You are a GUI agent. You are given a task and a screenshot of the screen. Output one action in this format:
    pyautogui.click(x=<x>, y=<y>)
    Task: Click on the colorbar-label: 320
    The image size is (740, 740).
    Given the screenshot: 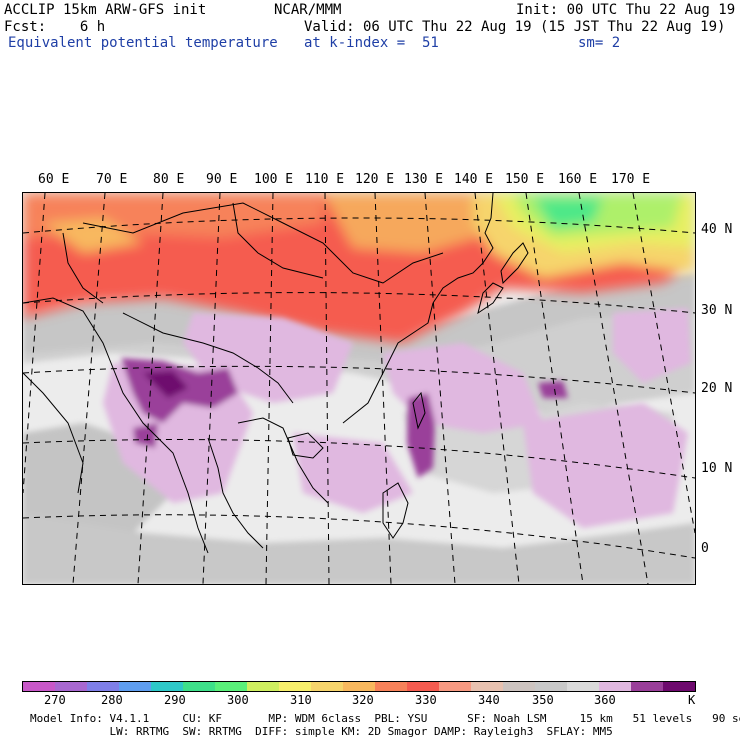 What is the action you would take?
    pyautogui.click(x=363, y=700)
    